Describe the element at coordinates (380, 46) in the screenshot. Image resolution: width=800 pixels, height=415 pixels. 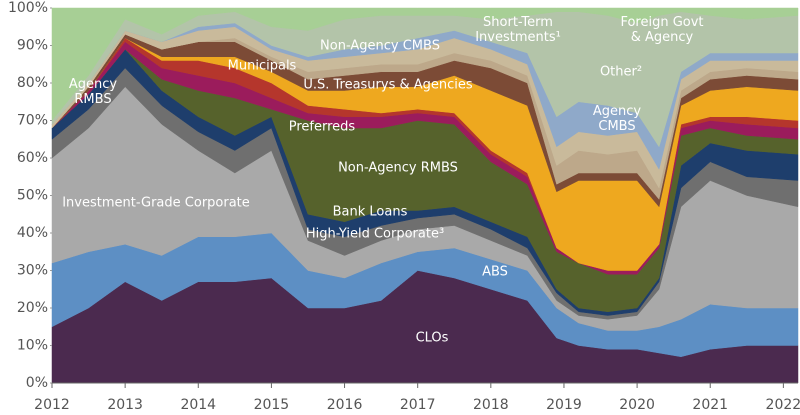
I see `series-label: Non-Agency CMBS` at that location.